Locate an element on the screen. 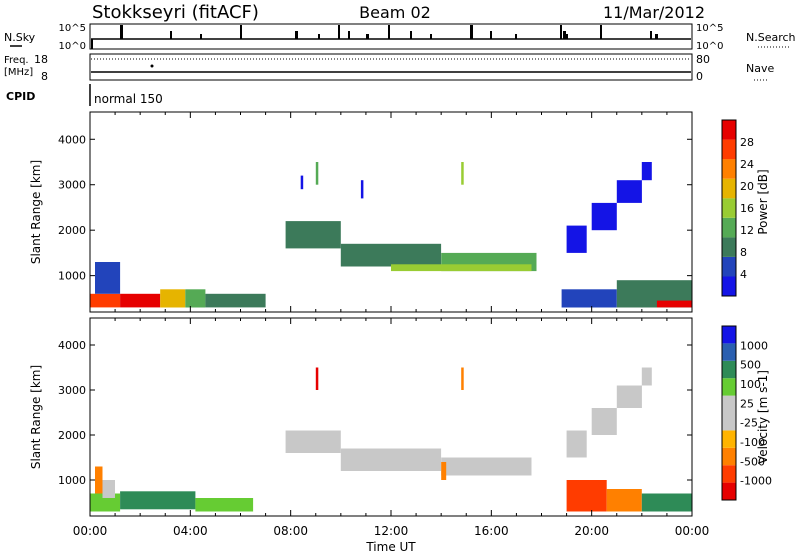 The image size is (800, 554). power-colorbar-tick: 24 is located at coordinates (747, 164).